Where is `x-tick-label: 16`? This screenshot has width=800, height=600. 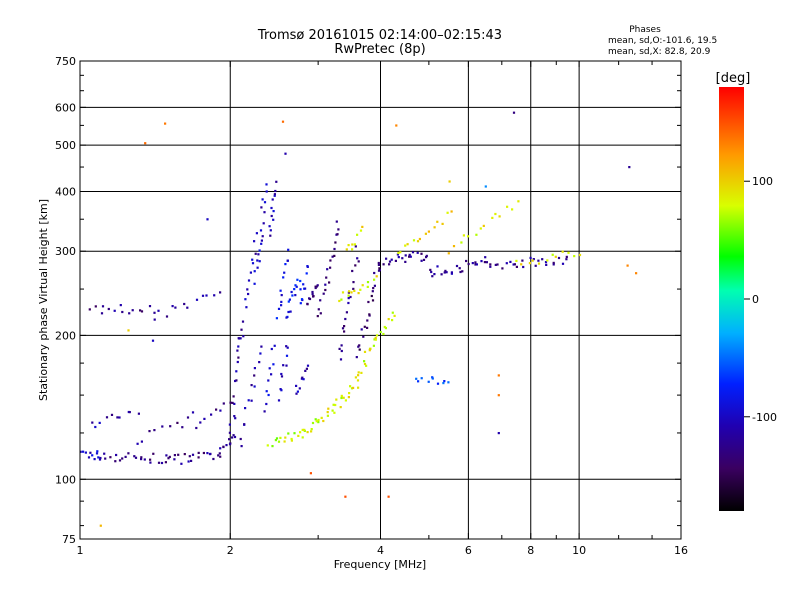
x-tick-label: 16 is located at coordinates (681, 550).